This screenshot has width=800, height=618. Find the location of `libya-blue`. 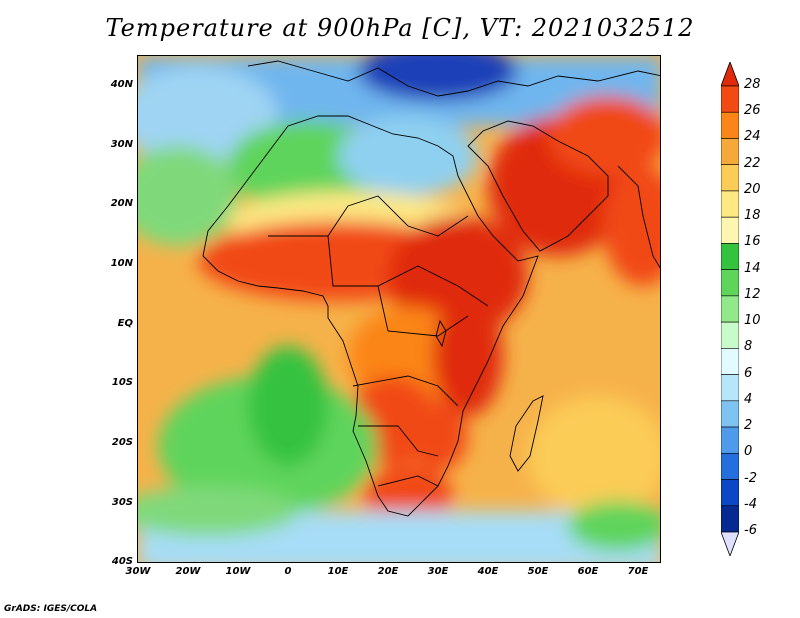

libya-blue is located at coordinates (408, 156).